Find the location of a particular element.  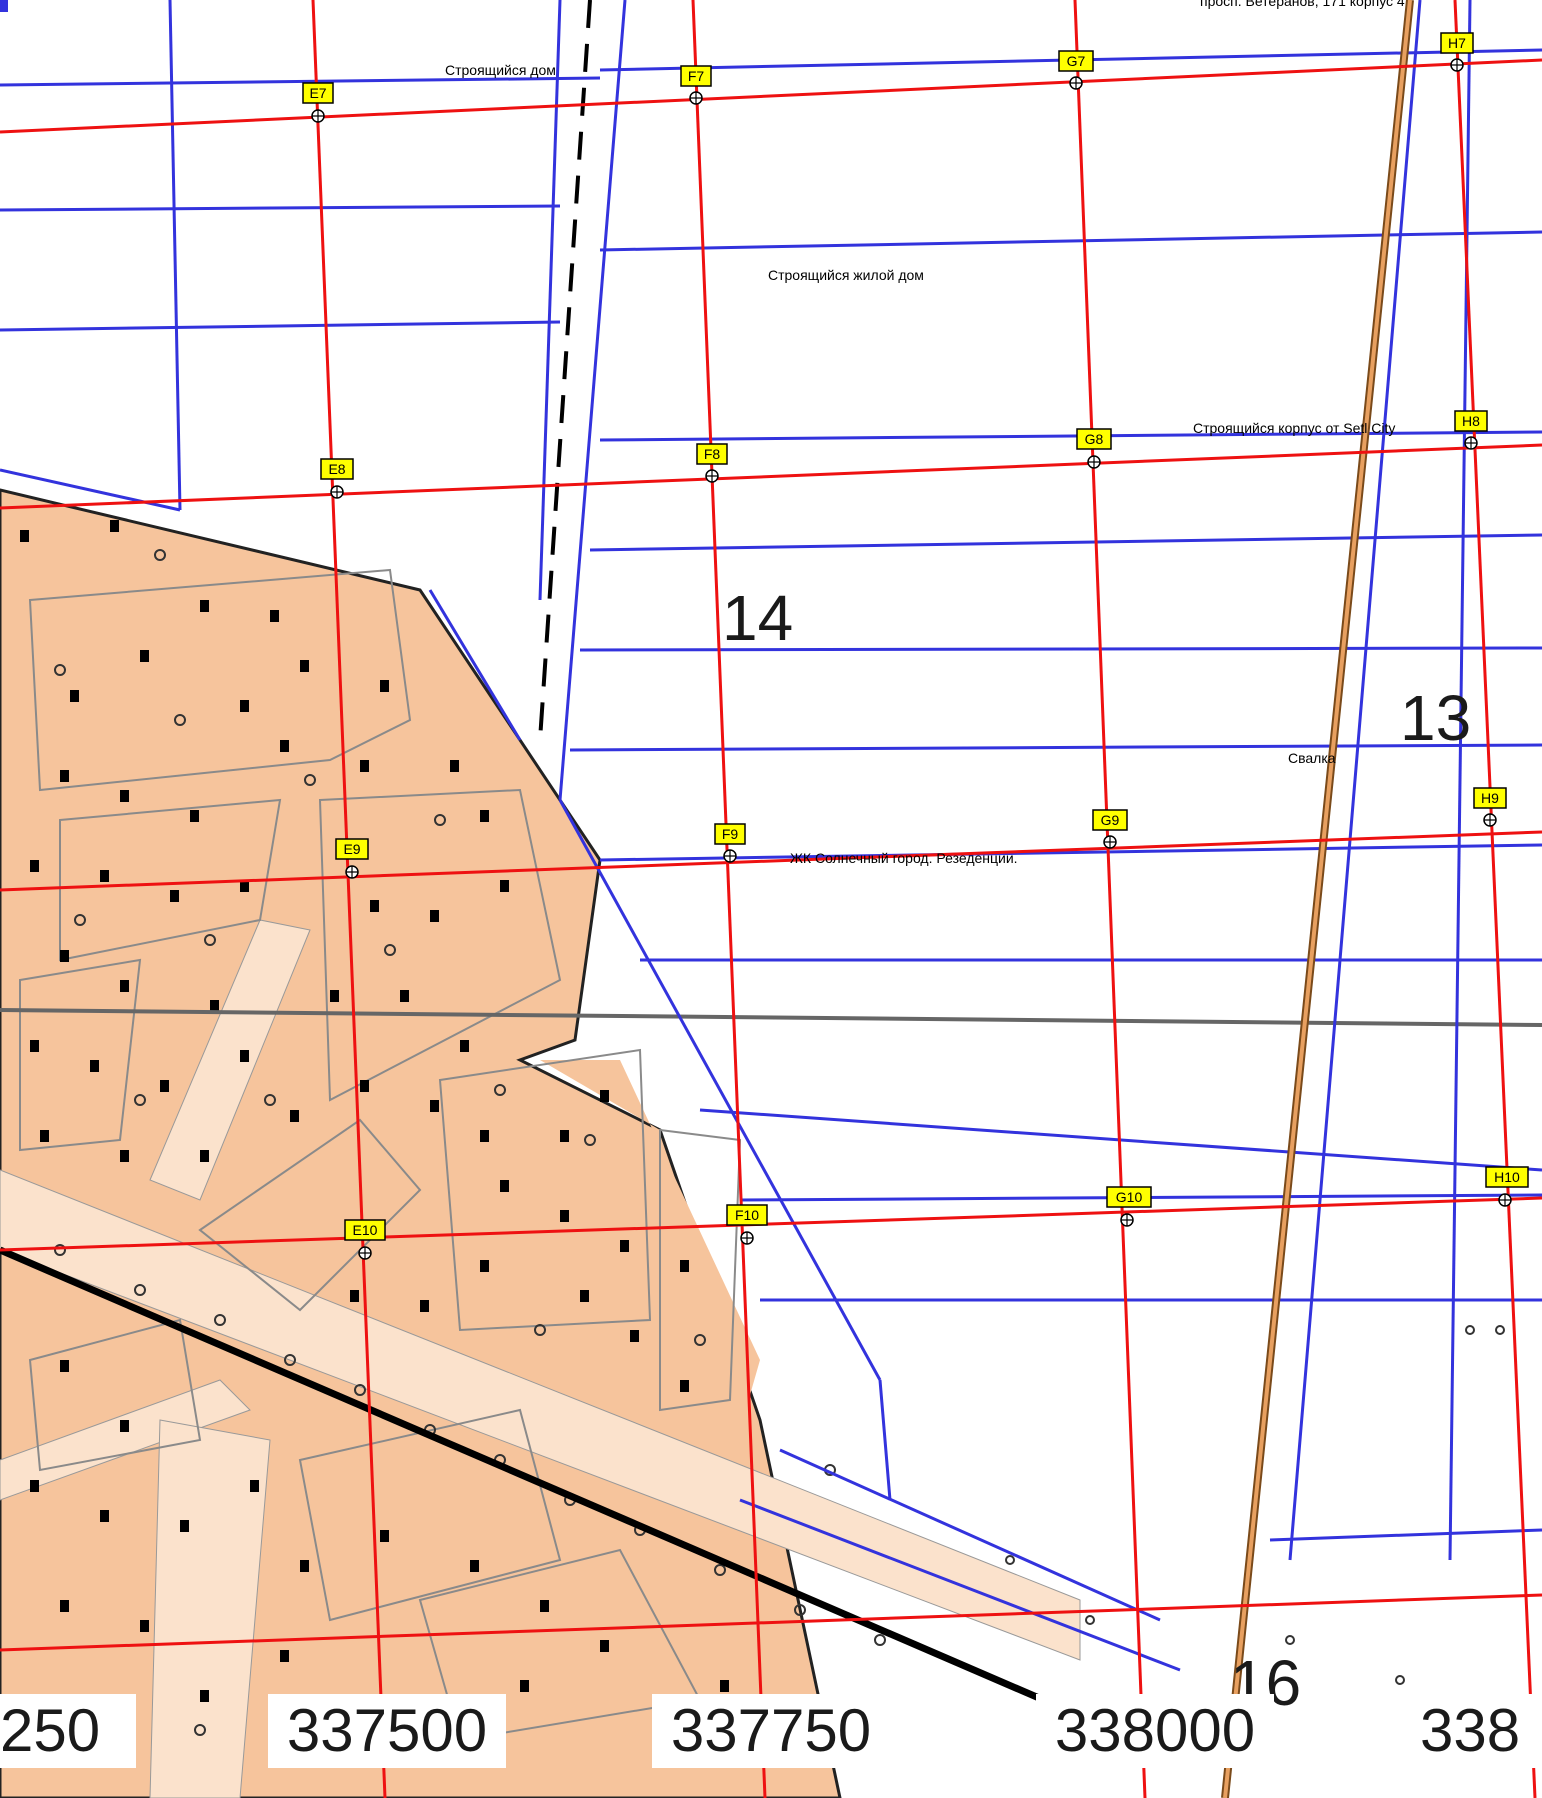

road is located at coordinates (565, 370).